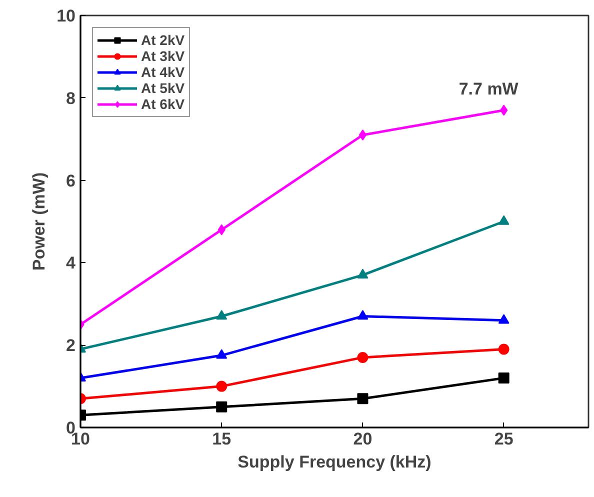  I want to click on legend-label: At 5kV, so click(163, 88).